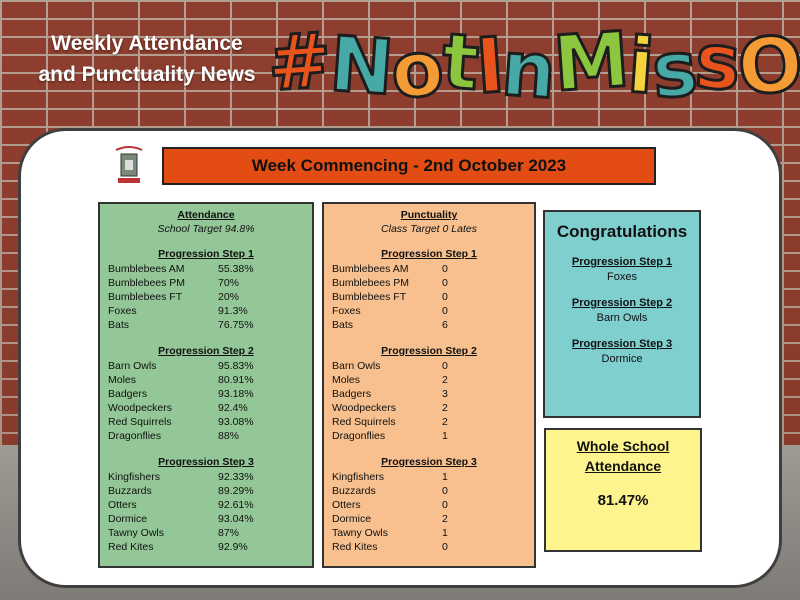 The image size is (800, 600). Describe the element at coordinates (527, 69) in the screenshot. I see `hashtag-letter: n` at that location.